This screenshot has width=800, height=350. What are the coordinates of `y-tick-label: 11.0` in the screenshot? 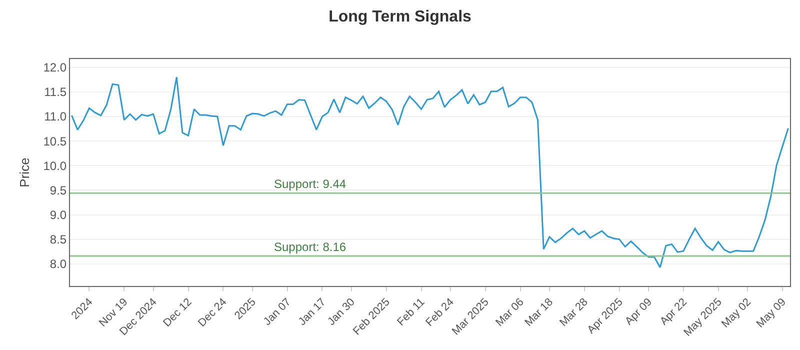 It's located at (55, 117).